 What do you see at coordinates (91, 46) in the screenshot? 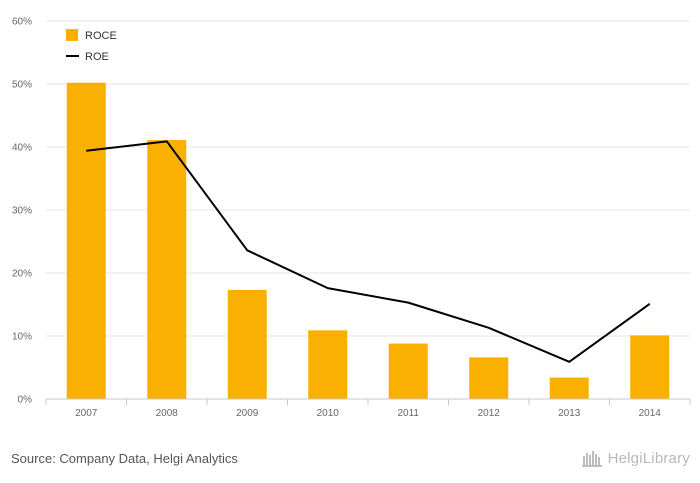
I see `legend: ROCE ROE` at bounding box center [91, 46].